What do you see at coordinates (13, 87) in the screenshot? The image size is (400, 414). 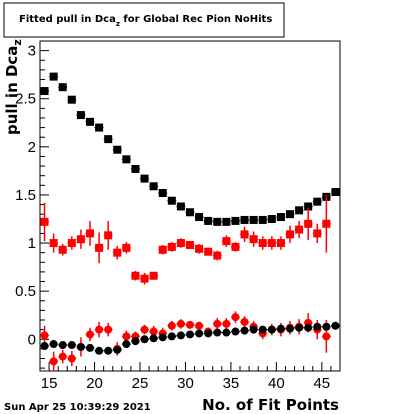 I see `y-axis-title: pull in Dcaz` at bounding box center [13, 87].